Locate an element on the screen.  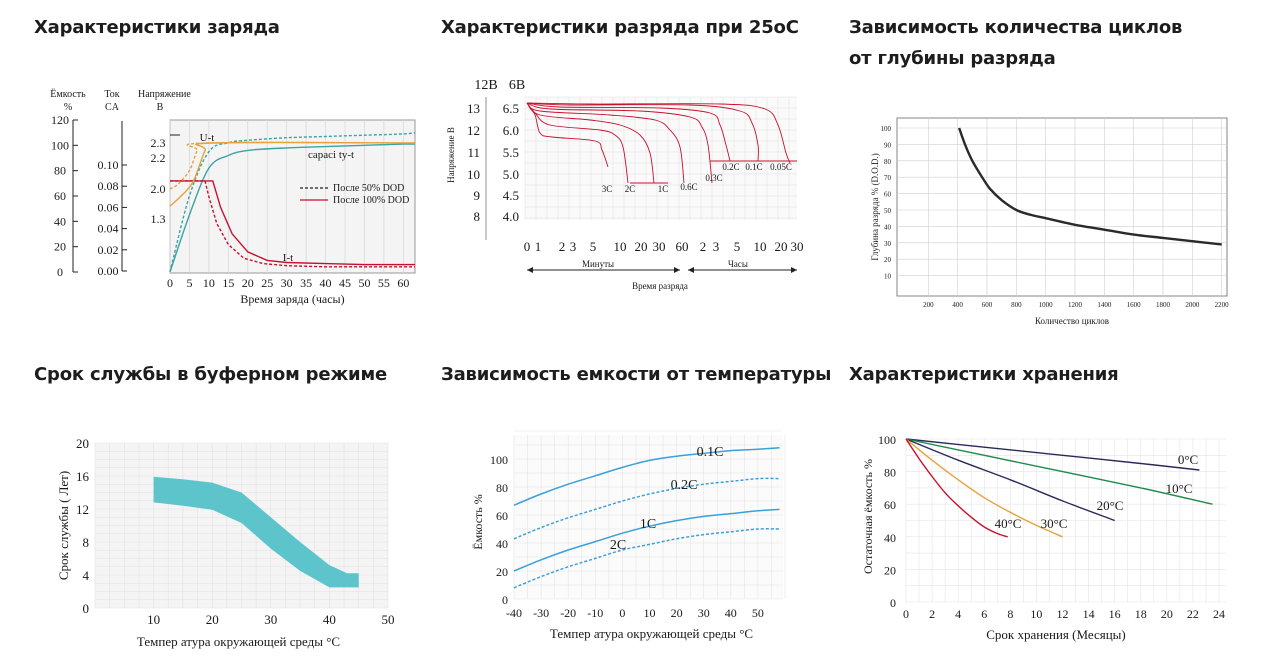
current-100-line is located at coordinates (292, 223).